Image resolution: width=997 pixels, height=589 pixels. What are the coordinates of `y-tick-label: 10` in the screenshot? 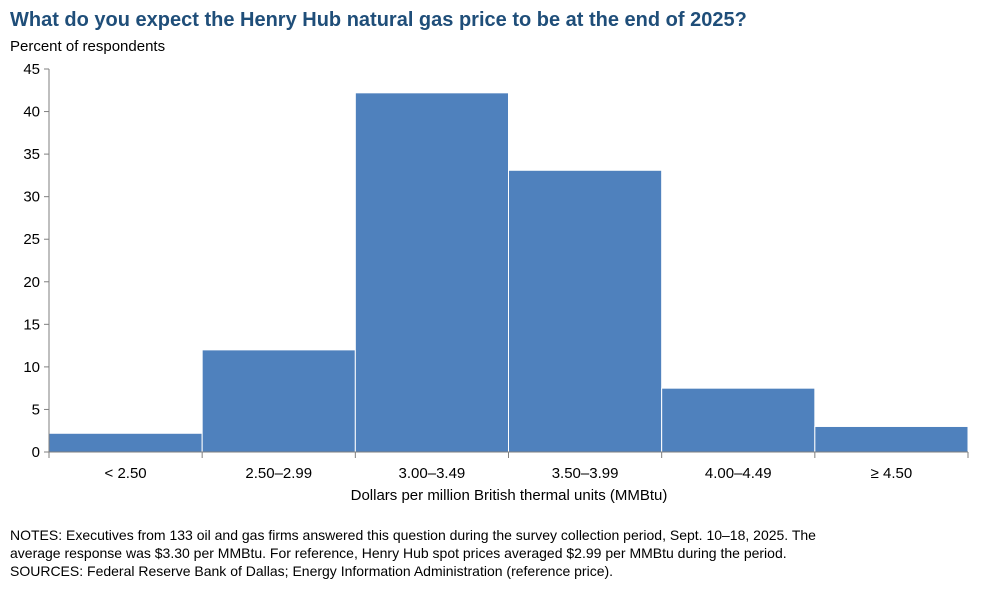 It's located at (31, 367).